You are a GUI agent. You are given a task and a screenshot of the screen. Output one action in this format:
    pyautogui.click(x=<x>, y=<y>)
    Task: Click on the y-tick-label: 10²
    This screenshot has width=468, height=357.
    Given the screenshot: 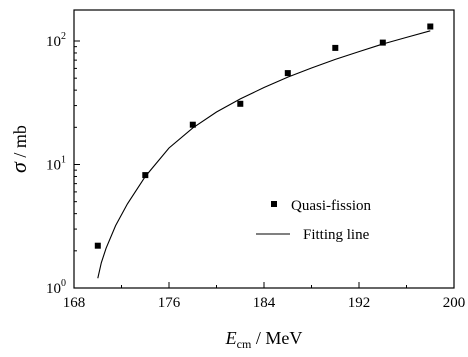 What is the action you would take?
    pyautogui.click(x=56, y=40)
    